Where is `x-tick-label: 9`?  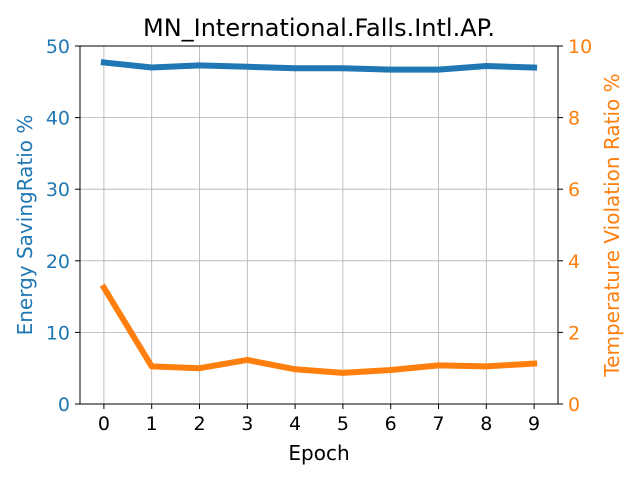
x-tick-label: 9 is located at coordinates (534, 424).